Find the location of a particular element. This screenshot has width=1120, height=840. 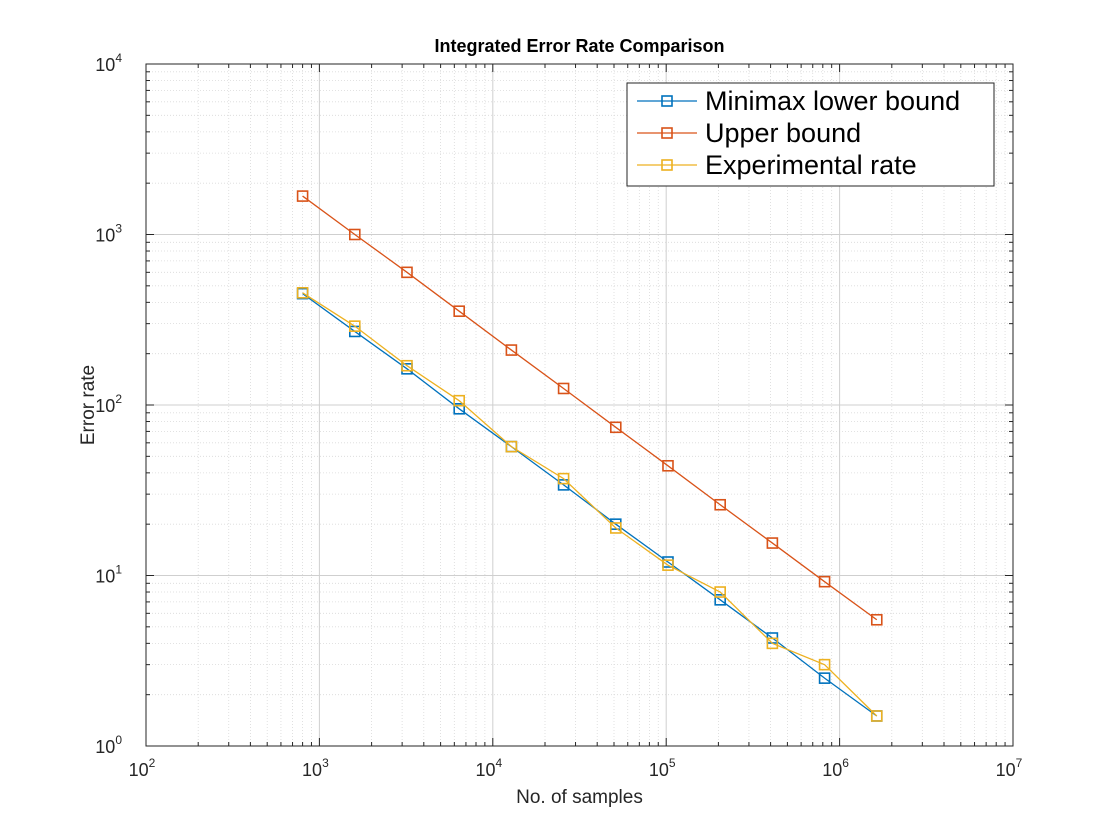

x-tick-label: 10⁷ is located at coordinates (1009, 768).